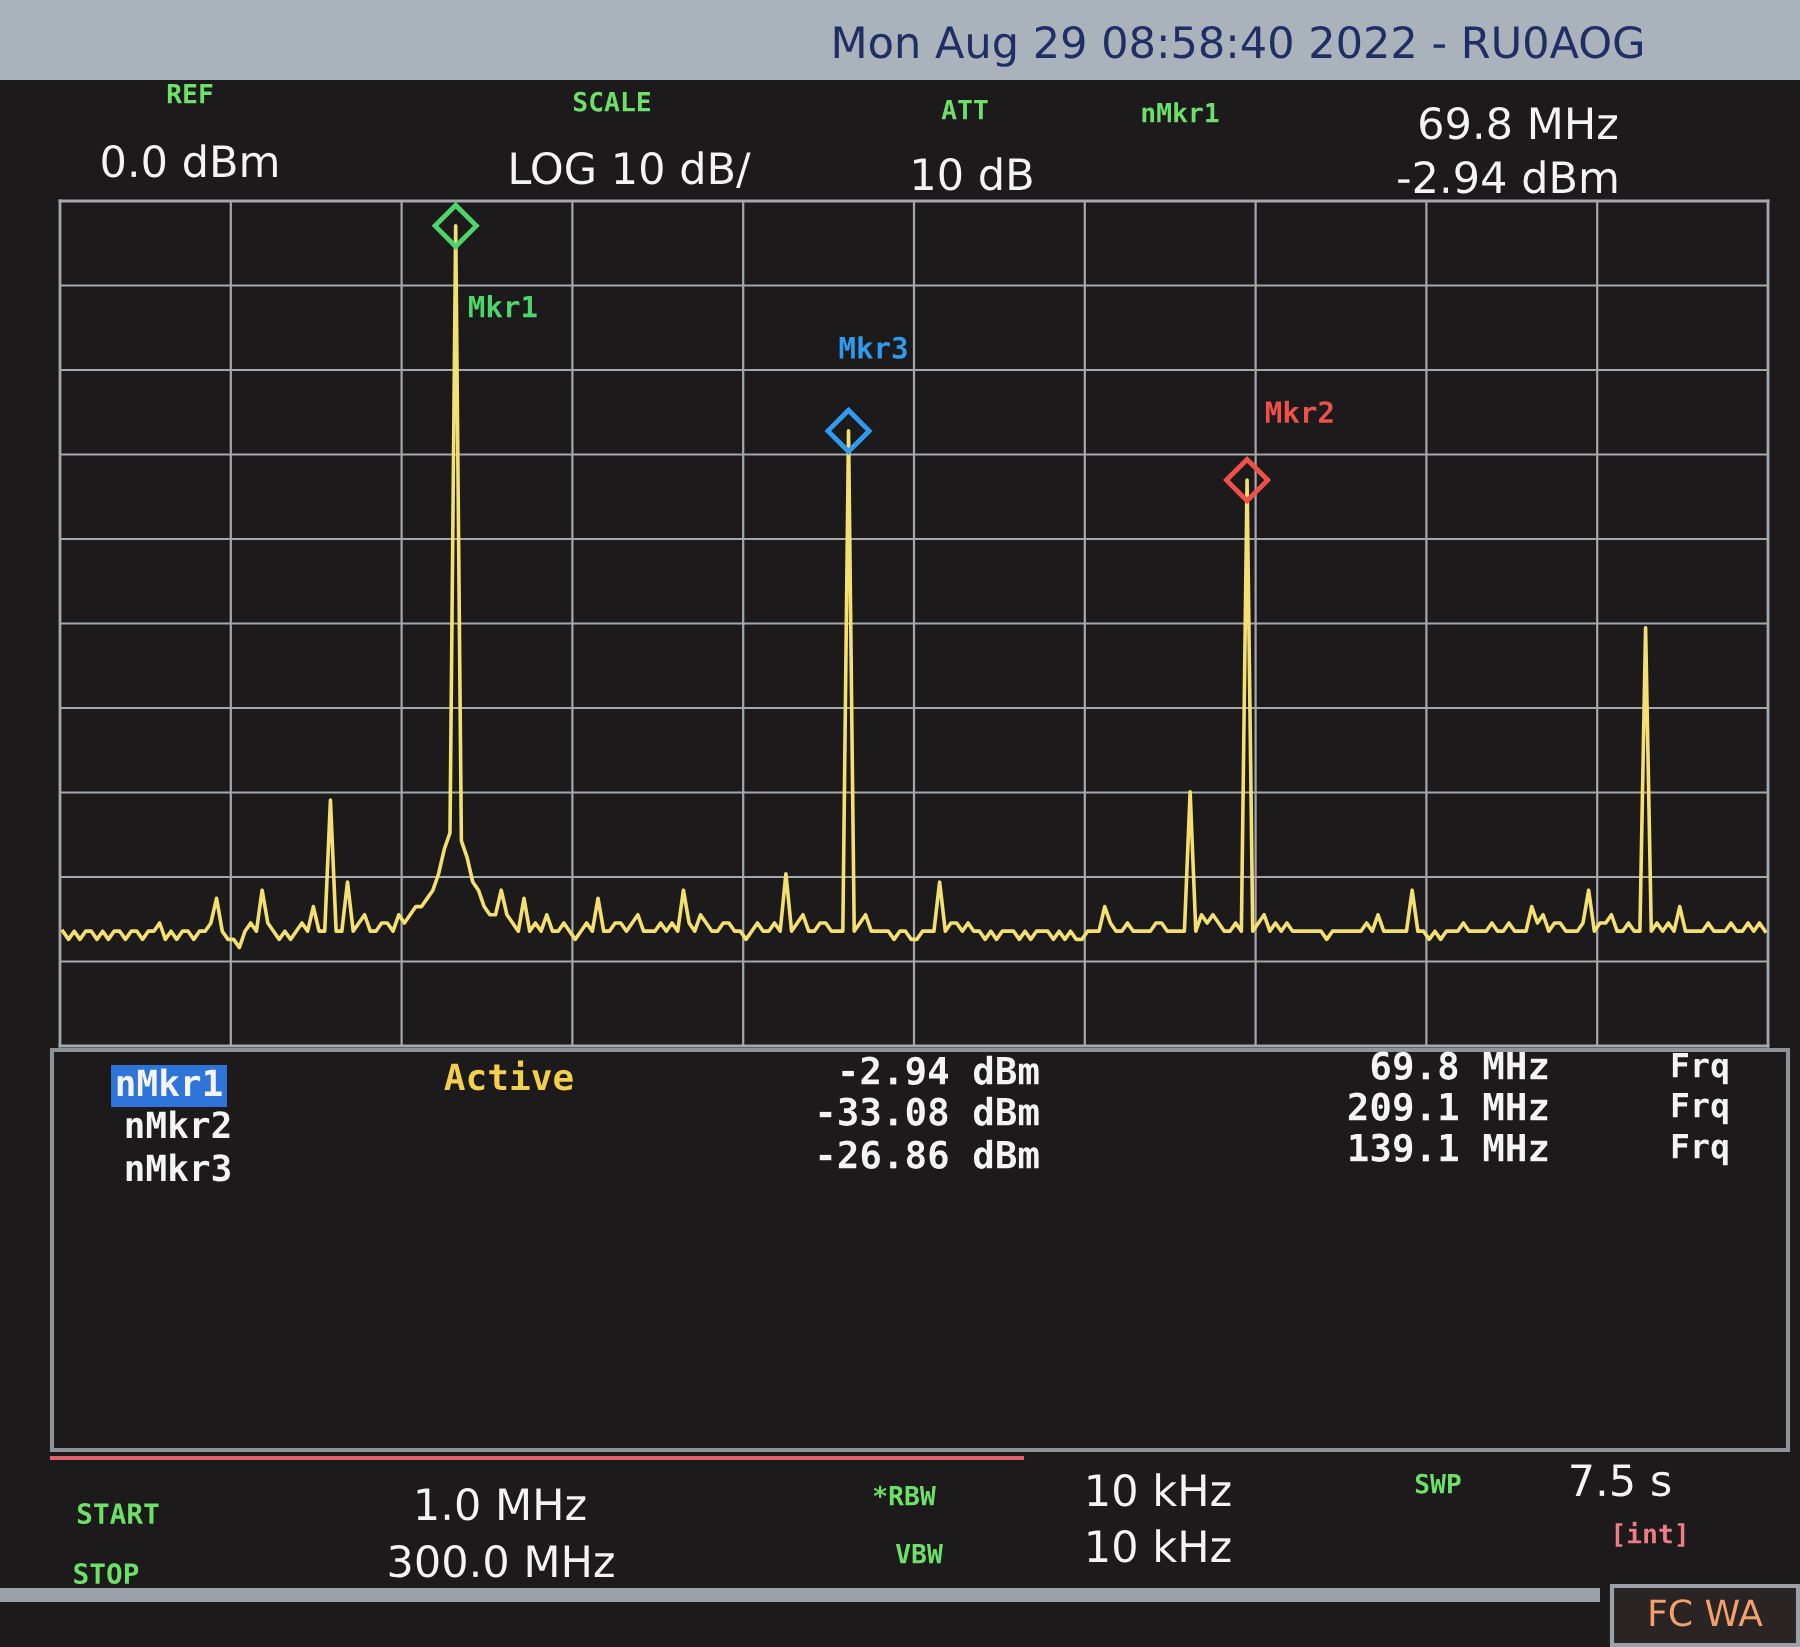 The width and height of the screenshot is (1800, 1647). What do you see at coordinates (919, 1554) in the screenshot?
I see `text: VBW` at bounding box center [919, 1554].